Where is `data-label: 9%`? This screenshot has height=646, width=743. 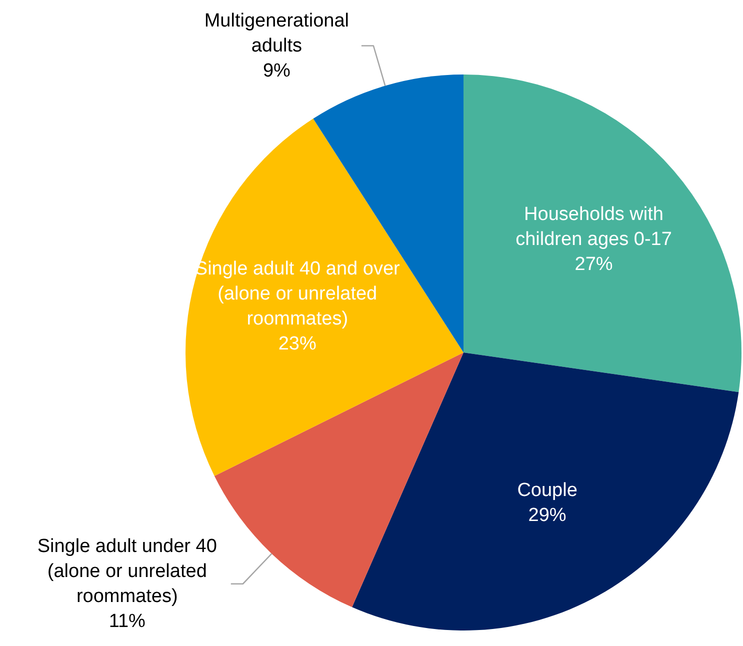 data-label: 9% is located at coordinates (276, 71).